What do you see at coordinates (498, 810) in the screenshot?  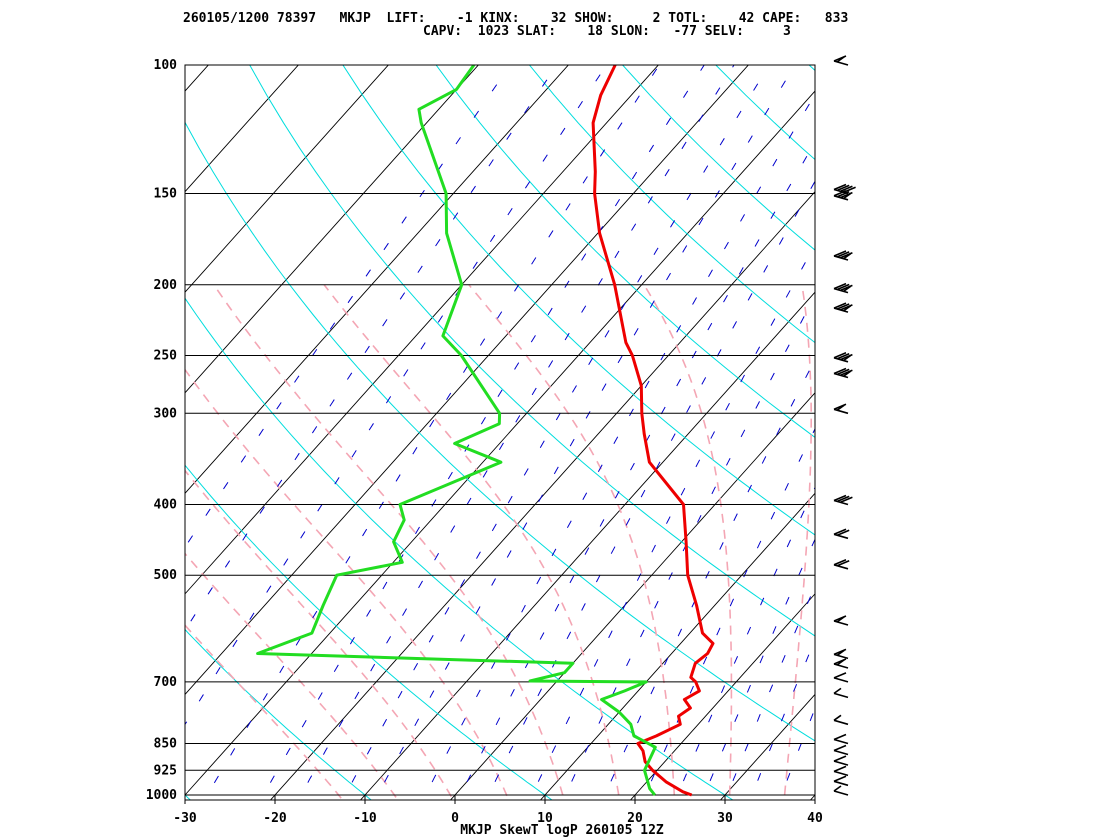 I see `temperature-axis: -30 -20 -10 0 10 20 30 40` at bounding box center [498, 810].